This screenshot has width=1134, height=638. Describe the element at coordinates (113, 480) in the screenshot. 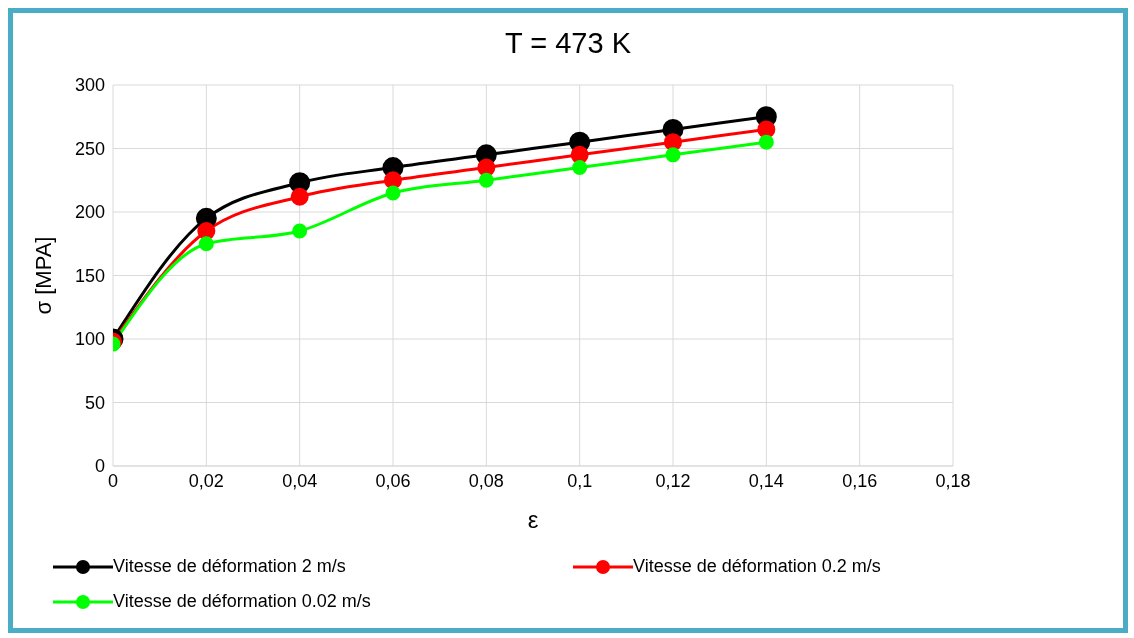

I see `x-tick-label: 0` at that location.